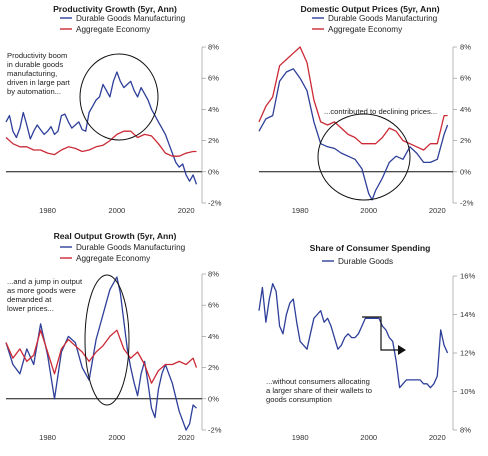 Image resolution: width=488 pixels, height=456 pixels. Describe the element at coordinates (39, 82) in the screenshot. I see `annotation-text: driven in large part` at that location.